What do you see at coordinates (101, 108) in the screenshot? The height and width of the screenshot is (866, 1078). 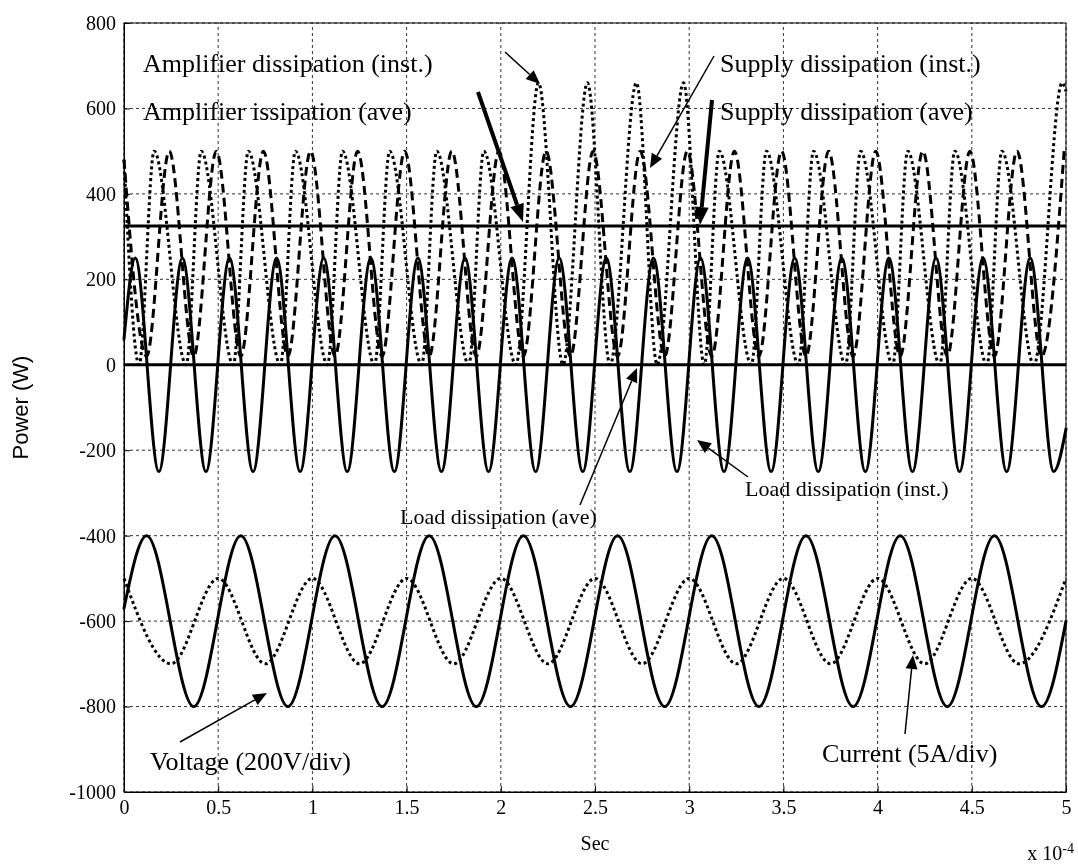 I see `y-tick-label: 600` at bounding box center [101, 108].